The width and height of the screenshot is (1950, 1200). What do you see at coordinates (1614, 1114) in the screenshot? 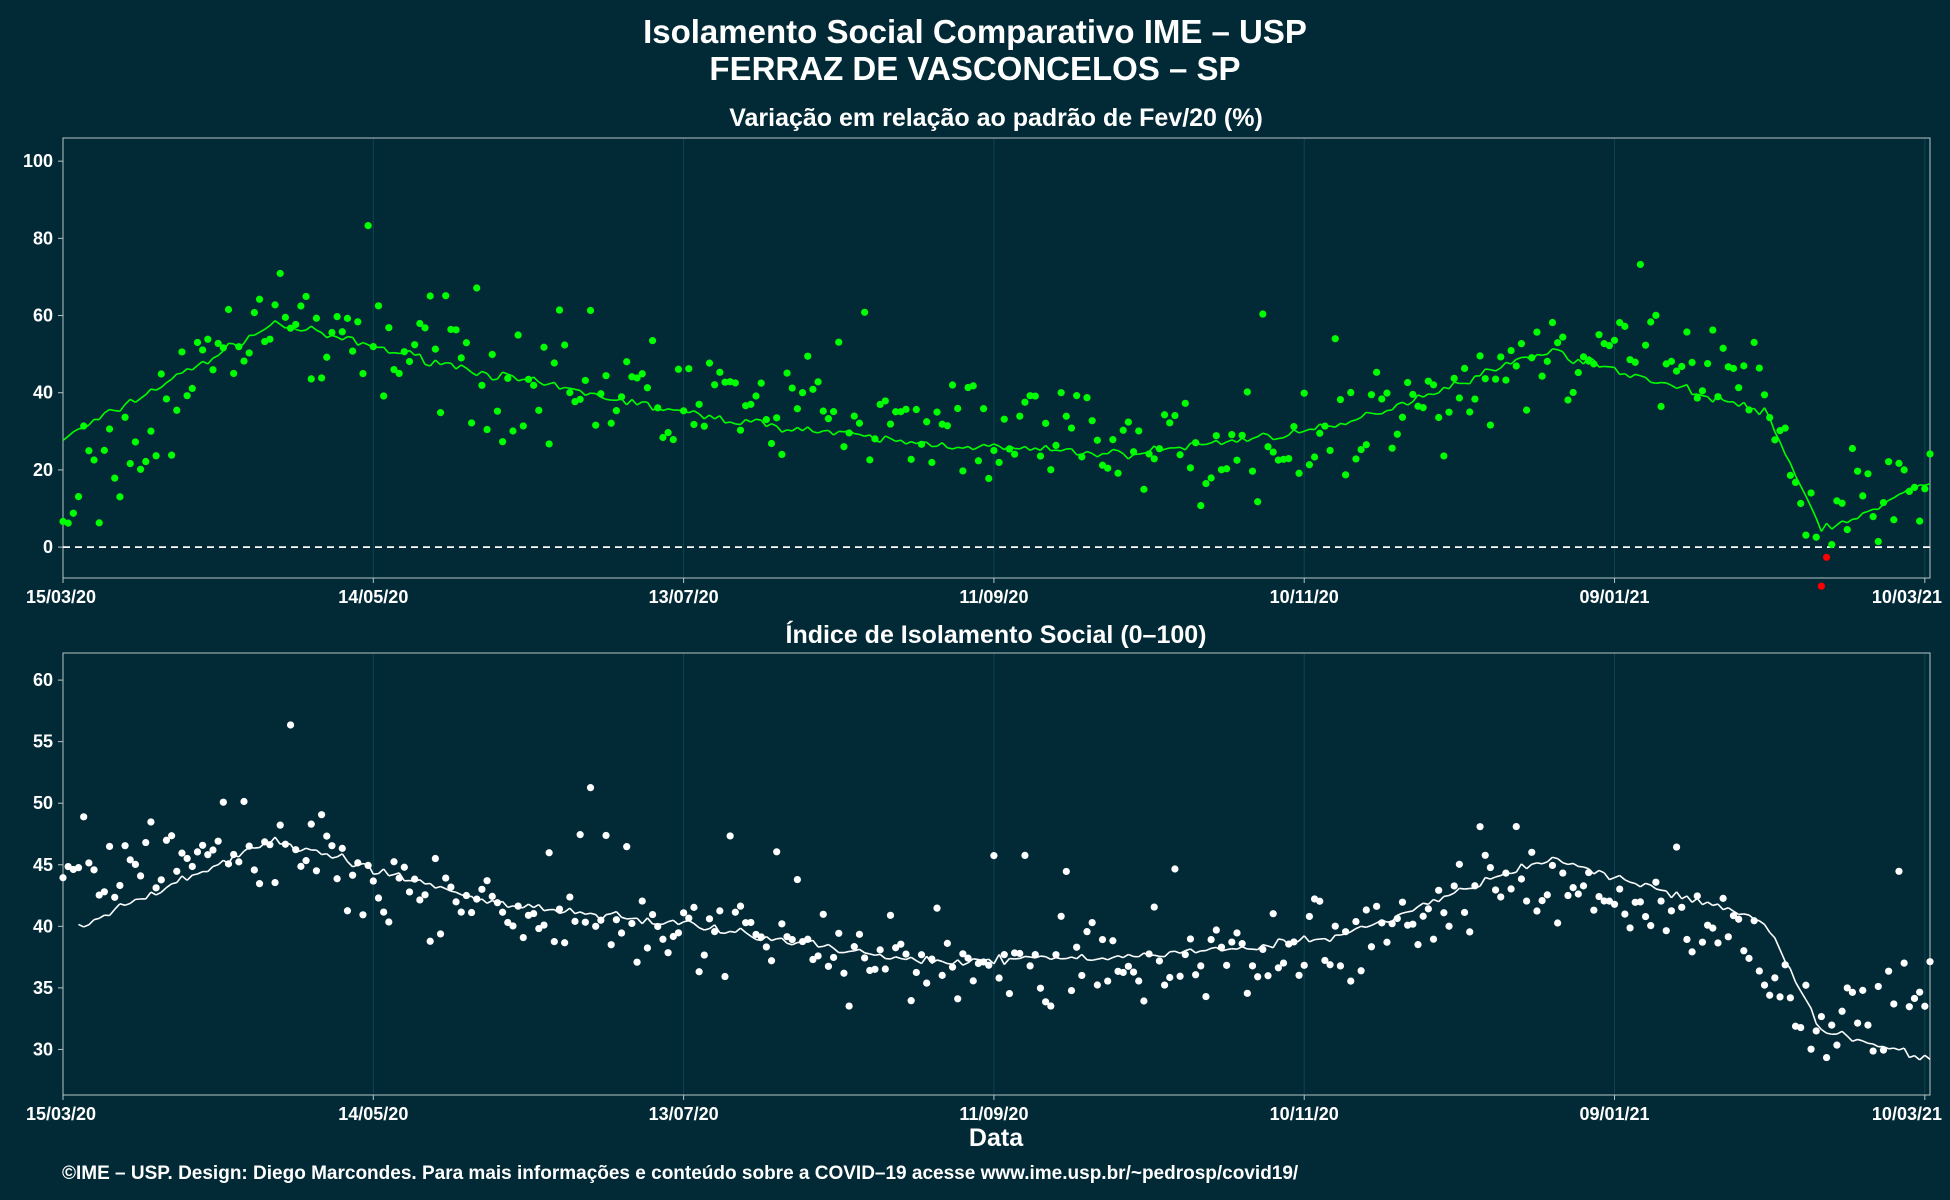
I see `index-xtick-label-5: 09/01/21` at bounding box center [1614, 1114].